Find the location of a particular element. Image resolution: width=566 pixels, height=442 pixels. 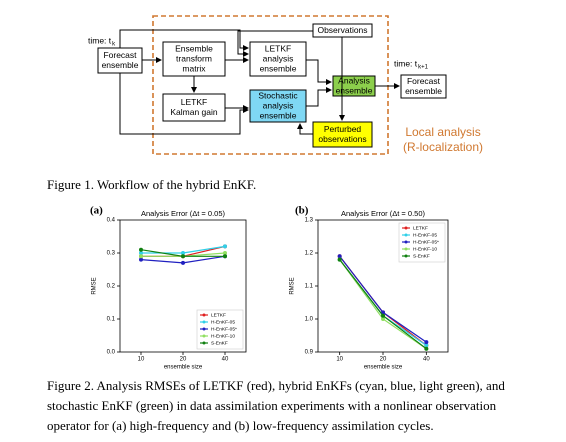

y-tick-label: 1.3 is located at coordinates (309, 221).